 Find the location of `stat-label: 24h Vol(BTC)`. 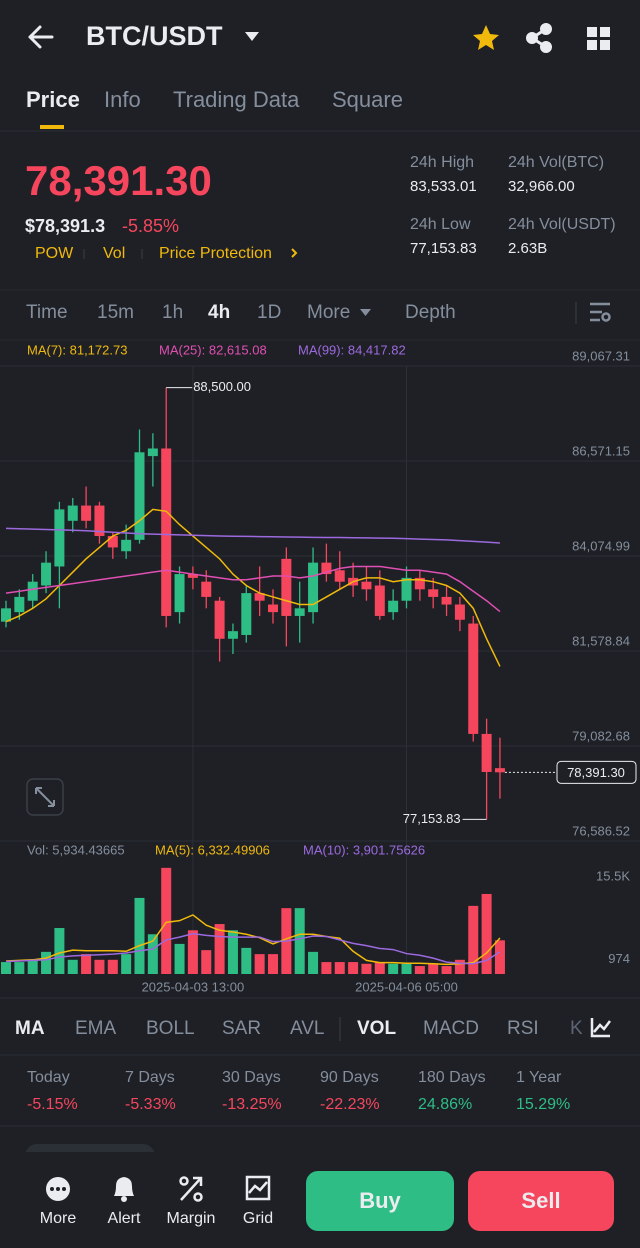

stat-label: 24h Vol(BTC) is located at coordinates (556, 162).